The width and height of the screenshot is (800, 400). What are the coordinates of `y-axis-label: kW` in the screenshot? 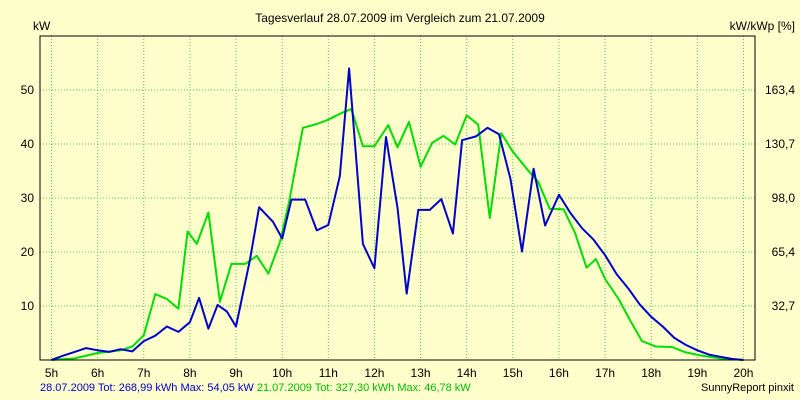 It's located at (42, 26).